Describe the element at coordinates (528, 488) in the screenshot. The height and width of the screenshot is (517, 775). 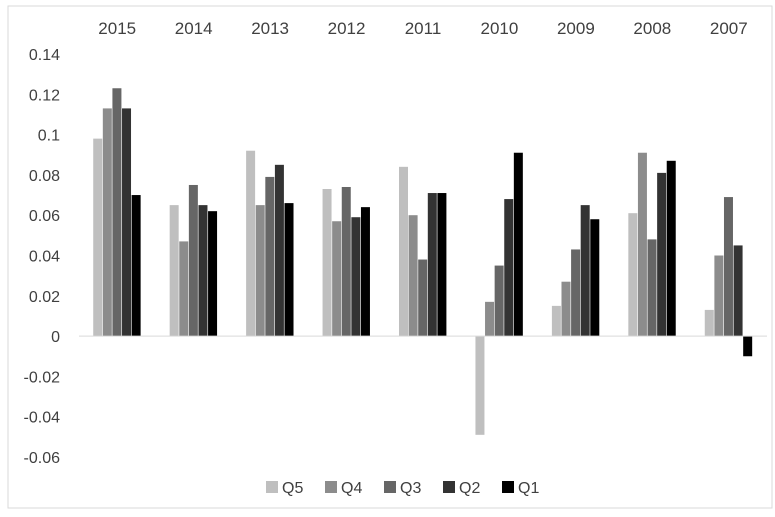
I see `legend-label: Q1` at that location.